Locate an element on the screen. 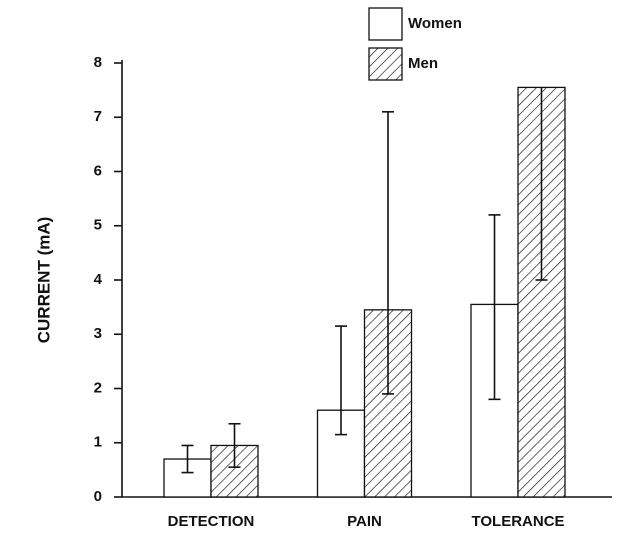 The width and height of the screenshot is (638, 535). legend-label: Men is located at coordinates (423, 63).